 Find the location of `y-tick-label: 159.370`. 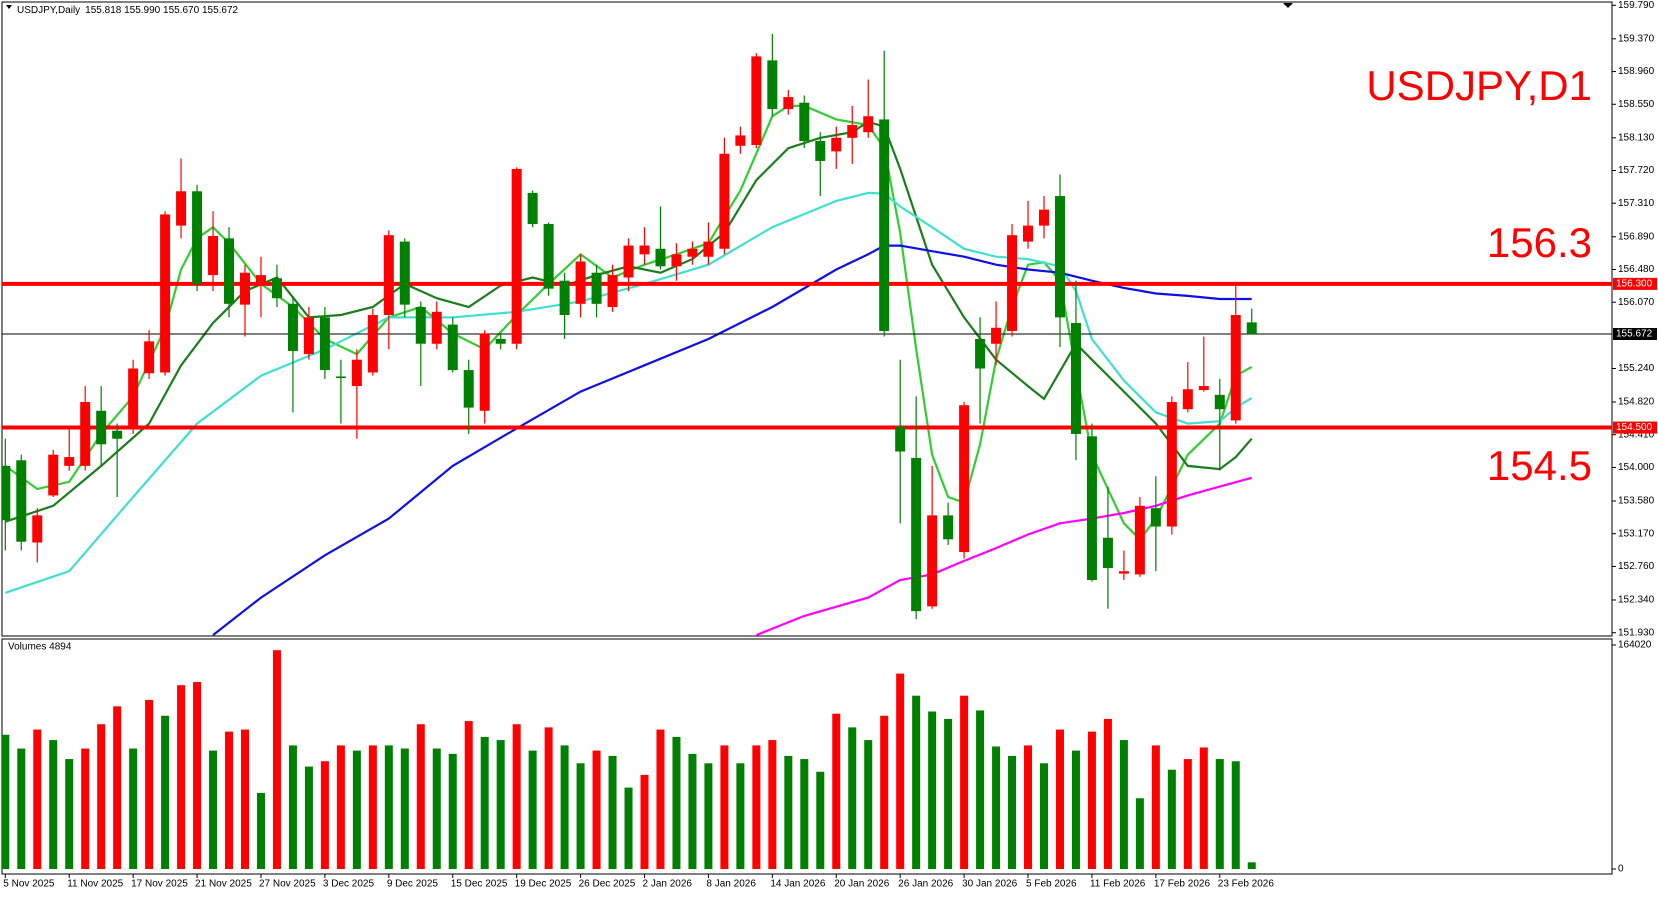

y-tick-label: 159.370 is located at coordinates (1636, 38).